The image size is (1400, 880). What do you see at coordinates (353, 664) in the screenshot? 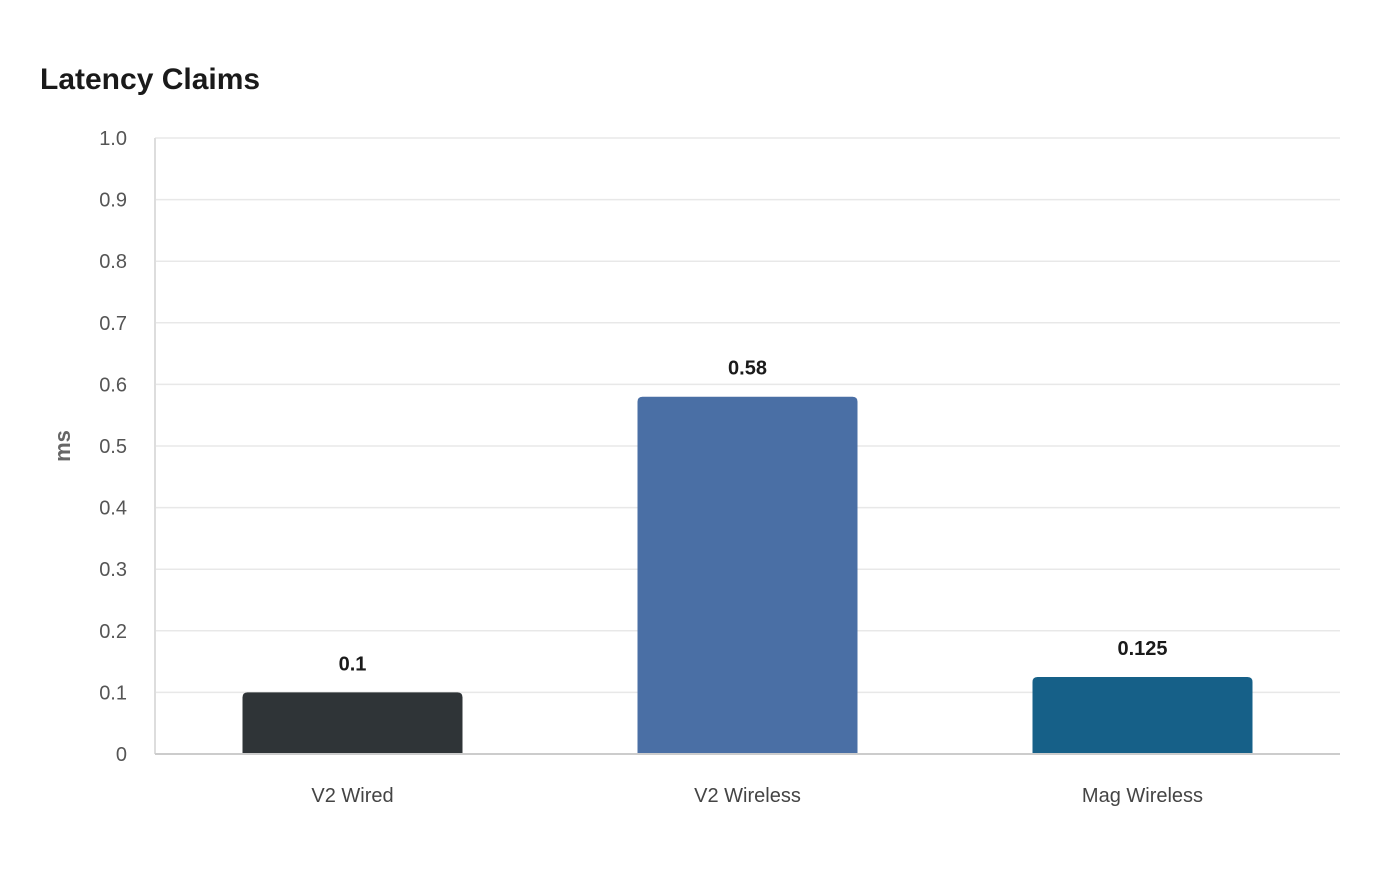
I see `data-label: 0.1` at bounding box center [353, 664].